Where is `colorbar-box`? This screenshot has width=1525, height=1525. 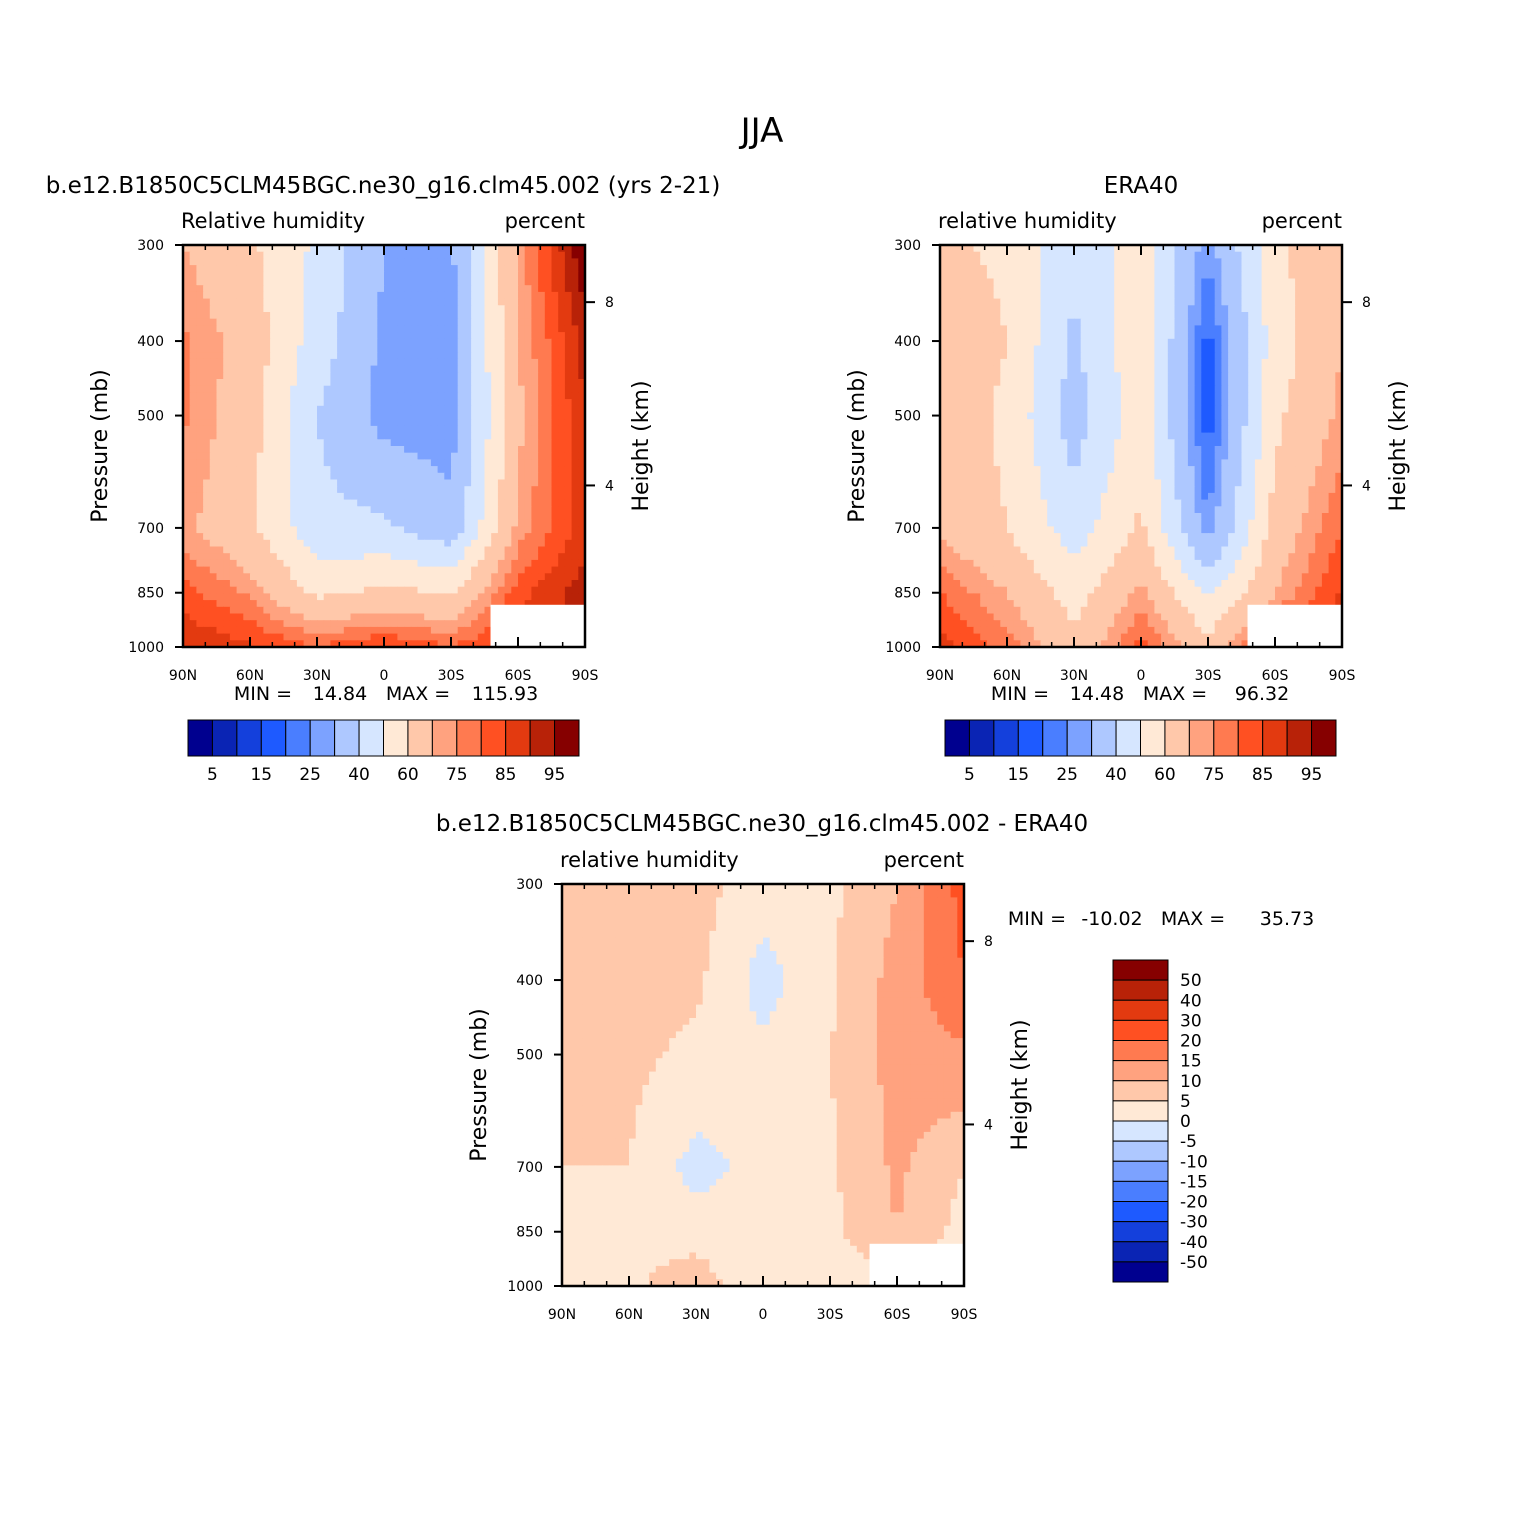 colorbar-box is located at coordinates (518, 738).